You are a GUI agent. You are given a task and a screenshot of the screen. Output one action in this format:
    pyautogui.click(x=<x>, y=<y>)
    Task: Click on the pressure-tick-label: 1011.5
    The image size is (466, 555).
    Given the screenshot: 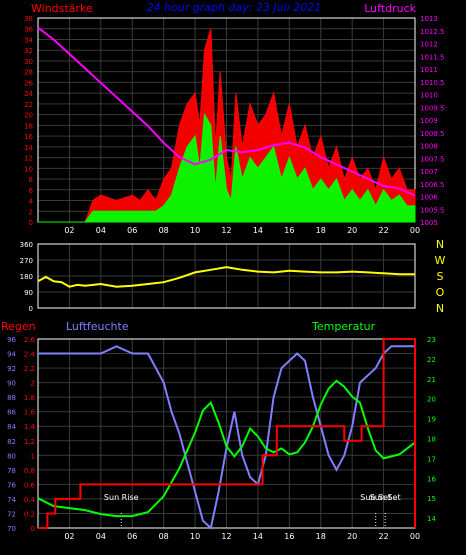 What is the action you would take?
    pyautogui.click(x=432, y=57)
    